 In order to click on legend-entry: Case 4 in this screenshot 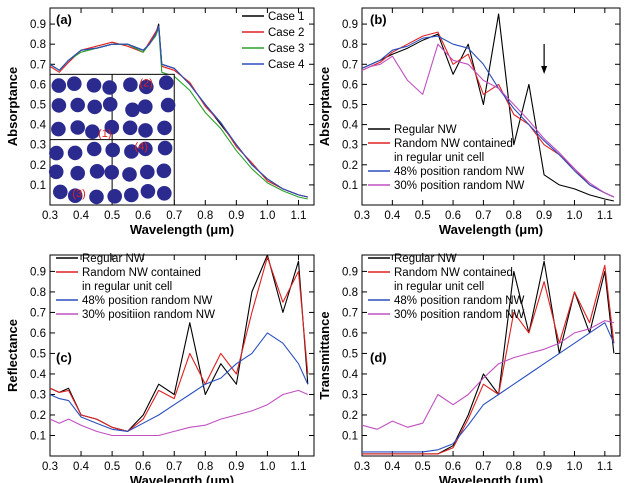, I will do `click(286, 65)`.